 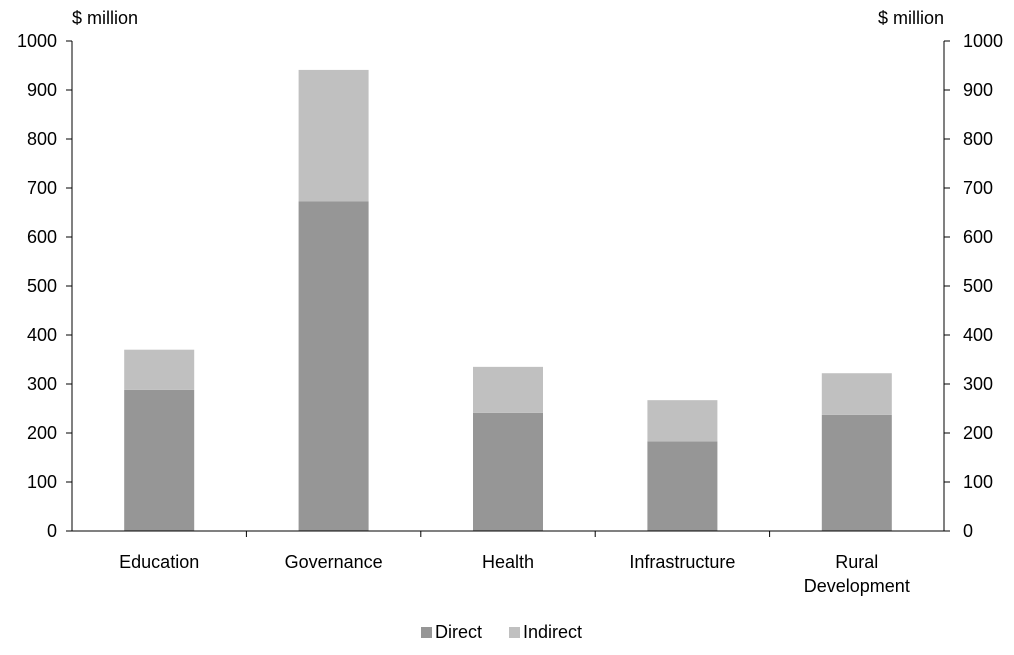 What do you see at coordinates (508, 562) in the screenshot?
I see `x-category-label: Health` at bounding box center [508, 562].